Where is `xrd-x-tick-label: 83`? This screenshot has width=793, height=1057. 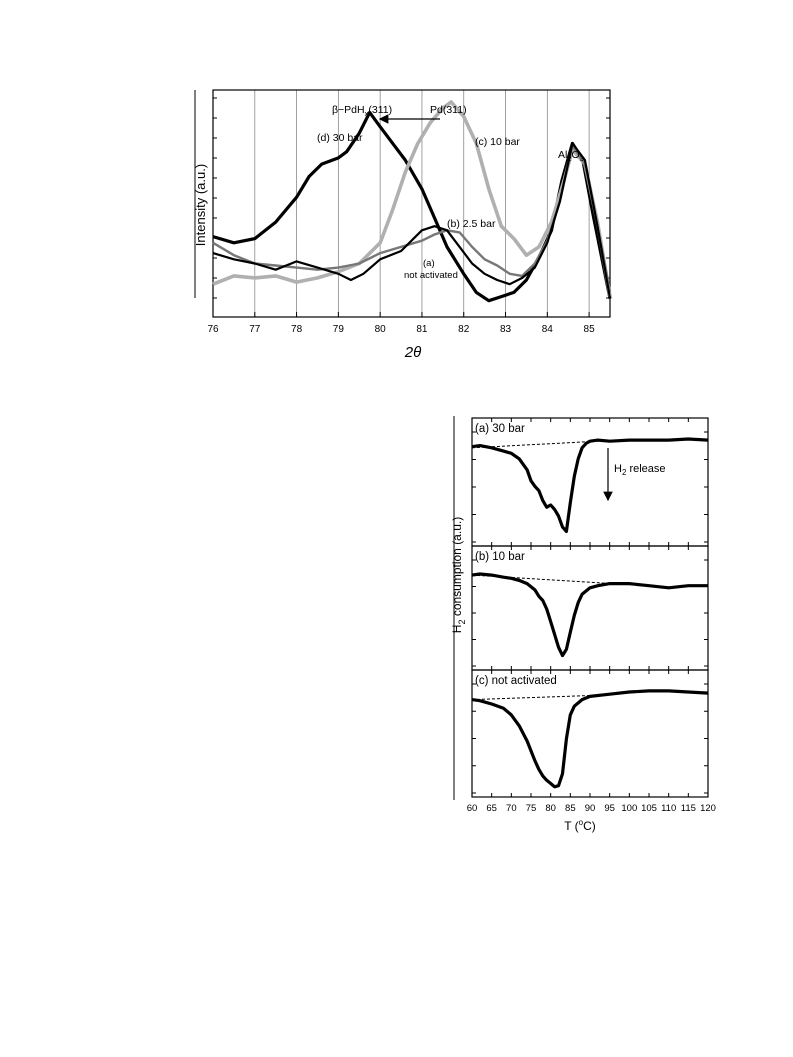
xrd-x-tick-label: 83 is located at coordinates (506, 329).